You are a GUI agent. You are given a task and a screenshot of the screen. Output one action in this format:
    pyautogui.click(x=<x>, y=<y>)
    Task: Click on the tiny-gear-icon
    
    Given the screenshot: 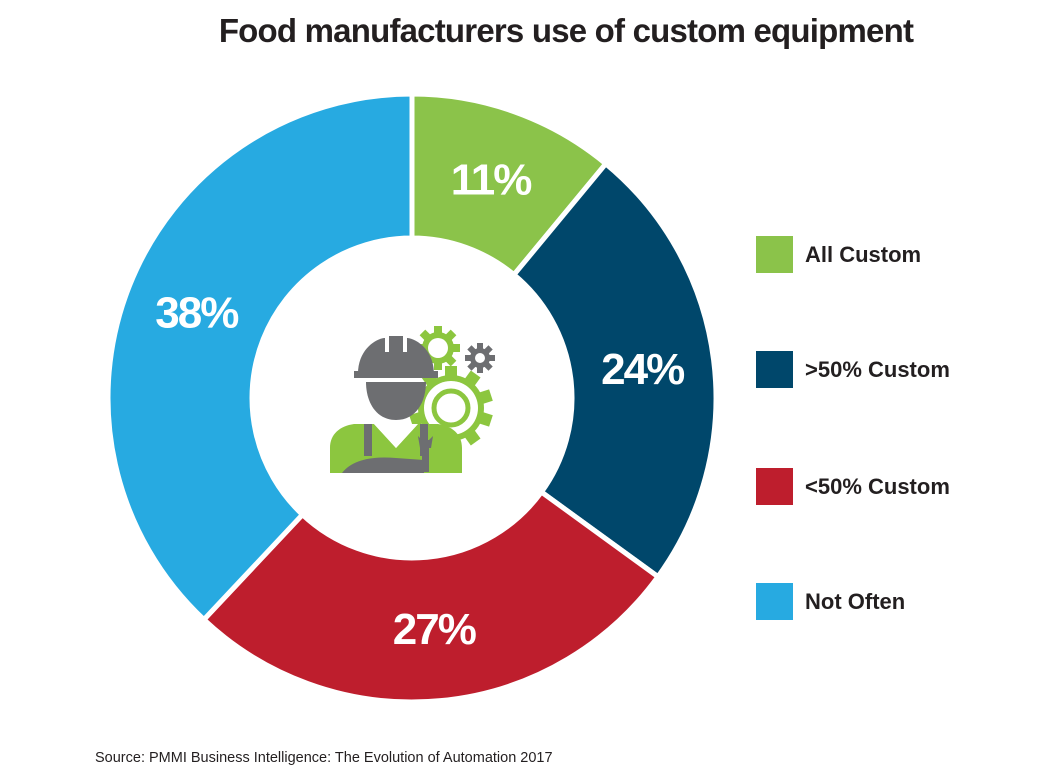 What is the action you would take?
    pyautogui.click(x=480, y=358)
    